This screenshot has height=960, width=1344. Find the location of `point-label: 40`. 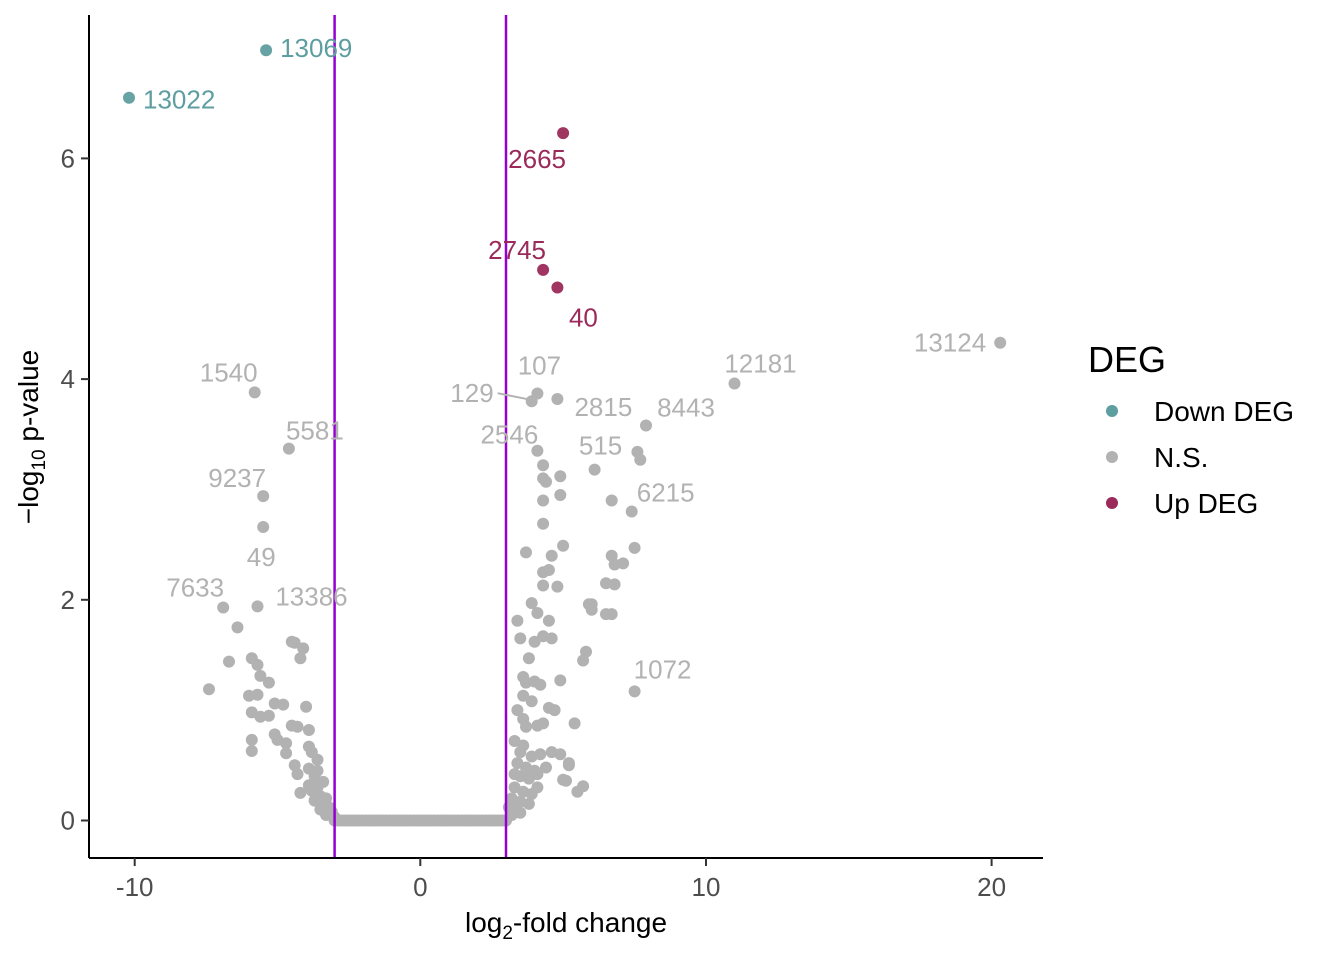

point-label: 40 is located at coordinates (583, 317).